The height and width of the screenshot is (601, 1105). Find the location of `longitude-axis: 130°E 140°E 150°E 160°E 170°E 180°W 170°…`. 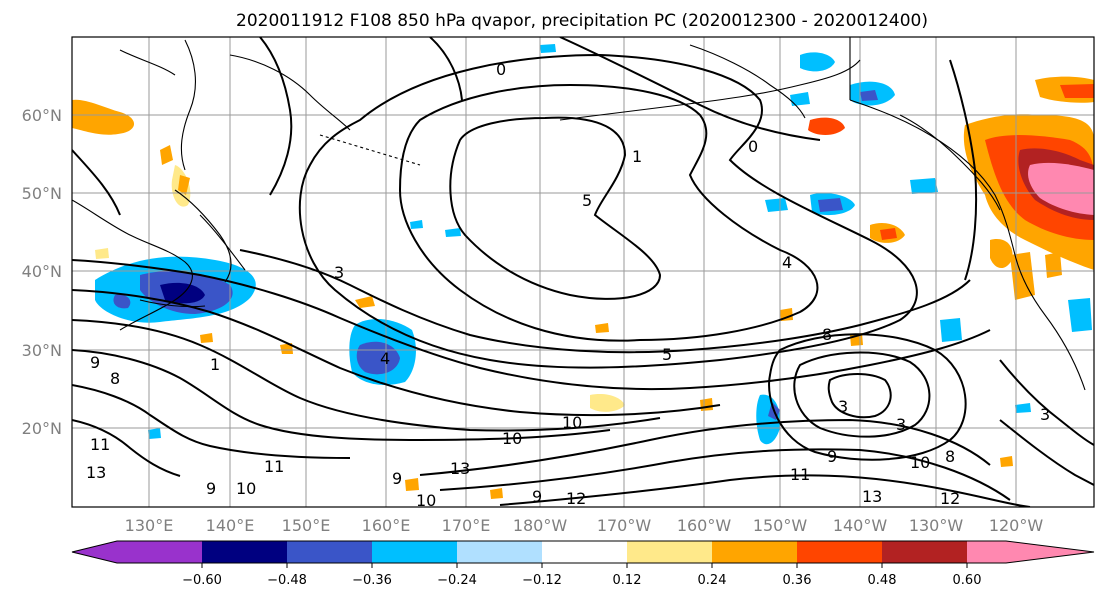

longitude-axis: 130°E 140°E 150°E 160°E 170°E 180°W 170°… is located at coordinates (584, 525).